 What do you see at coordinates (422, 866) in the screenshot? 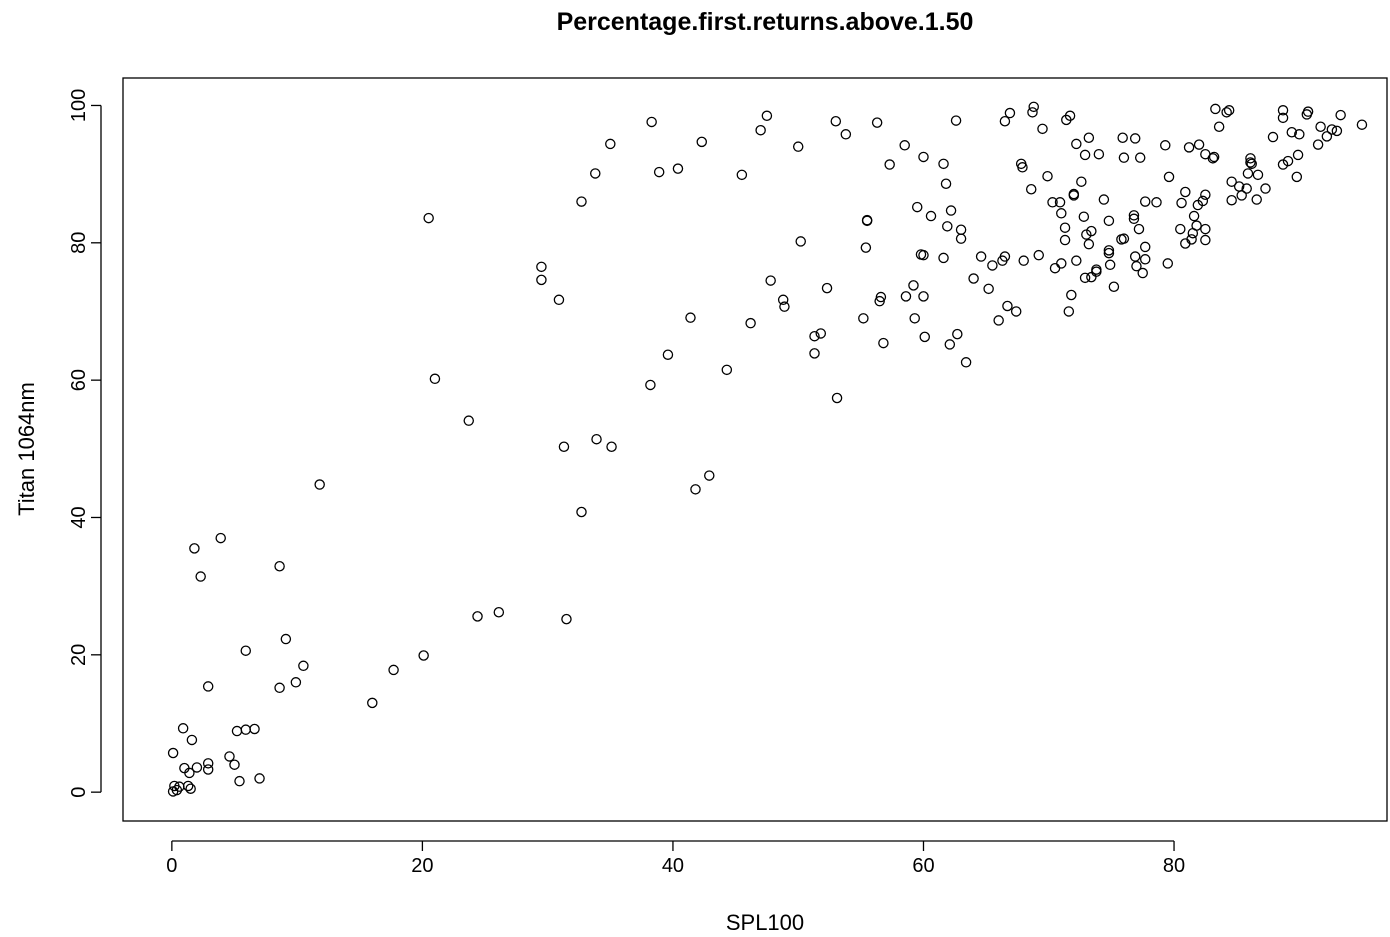
I see `x-tick-label: 20` at bounding box center [422, 866].